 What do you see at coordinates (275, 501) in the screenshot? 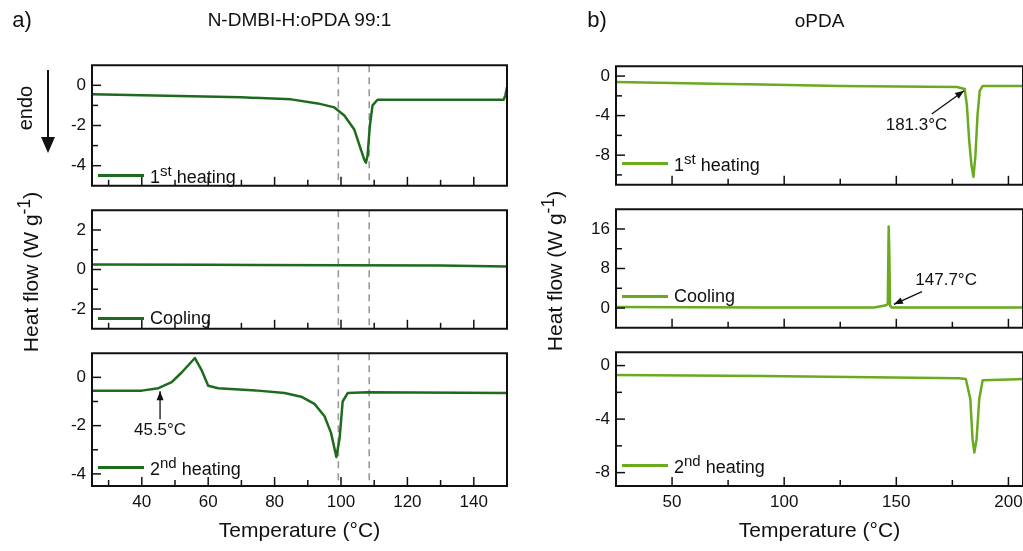
I see `x-tick-label: 80` at bounding box center [275, 501].